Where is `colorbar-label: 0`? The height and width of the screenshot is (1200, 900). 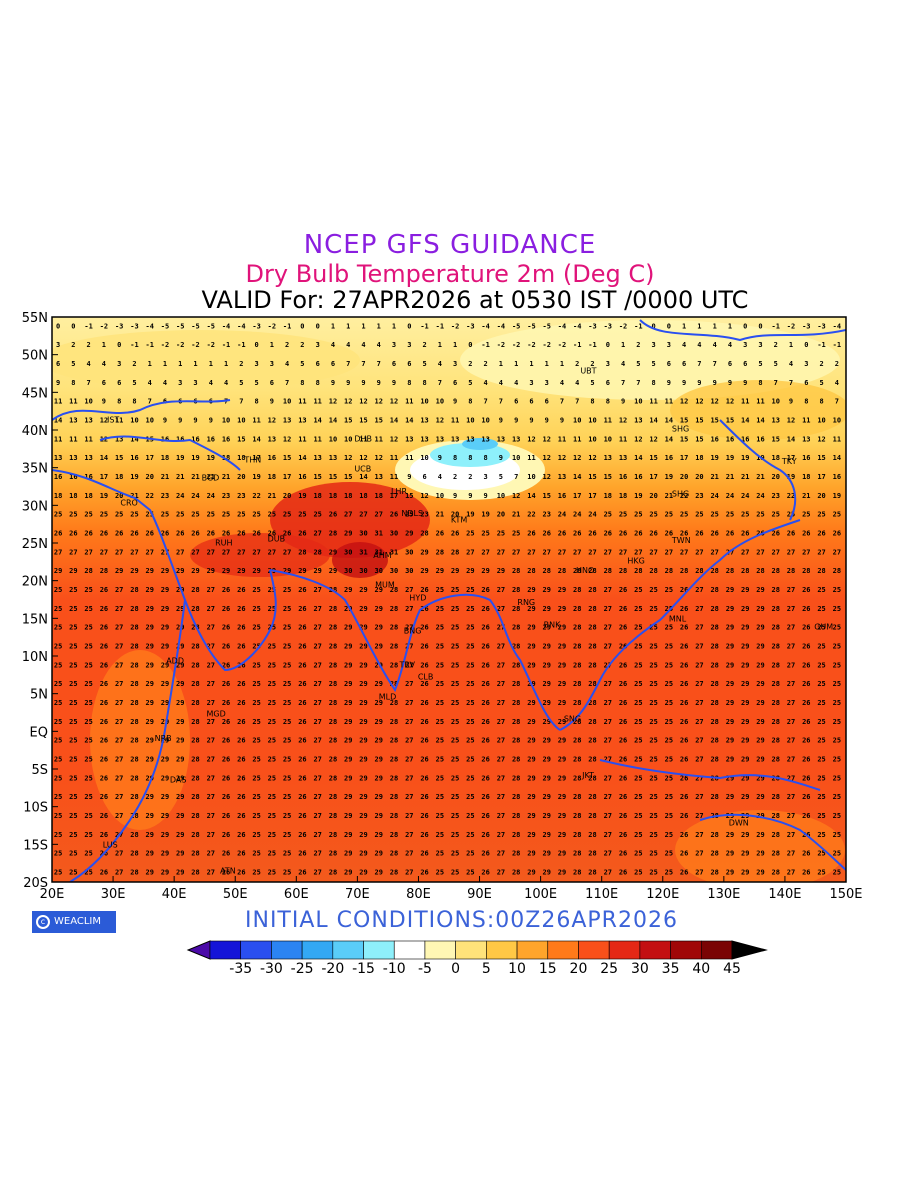 colorbar-label: 0 is located at coordinates (456, 969).